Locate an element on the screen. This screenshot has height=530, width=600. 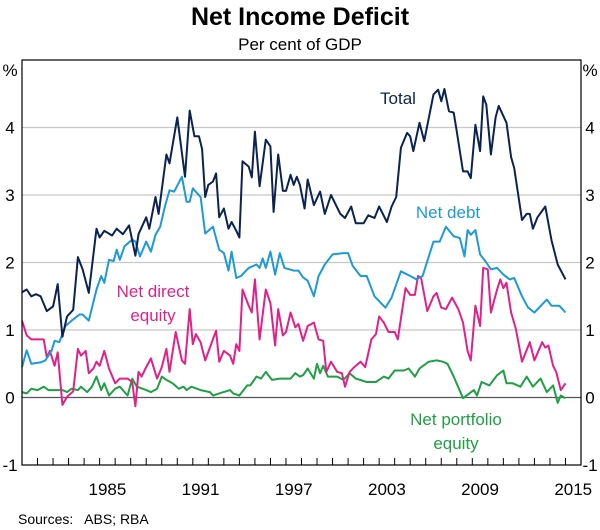
y-tick-label-left: 2 is located at coordinates (9, 263).